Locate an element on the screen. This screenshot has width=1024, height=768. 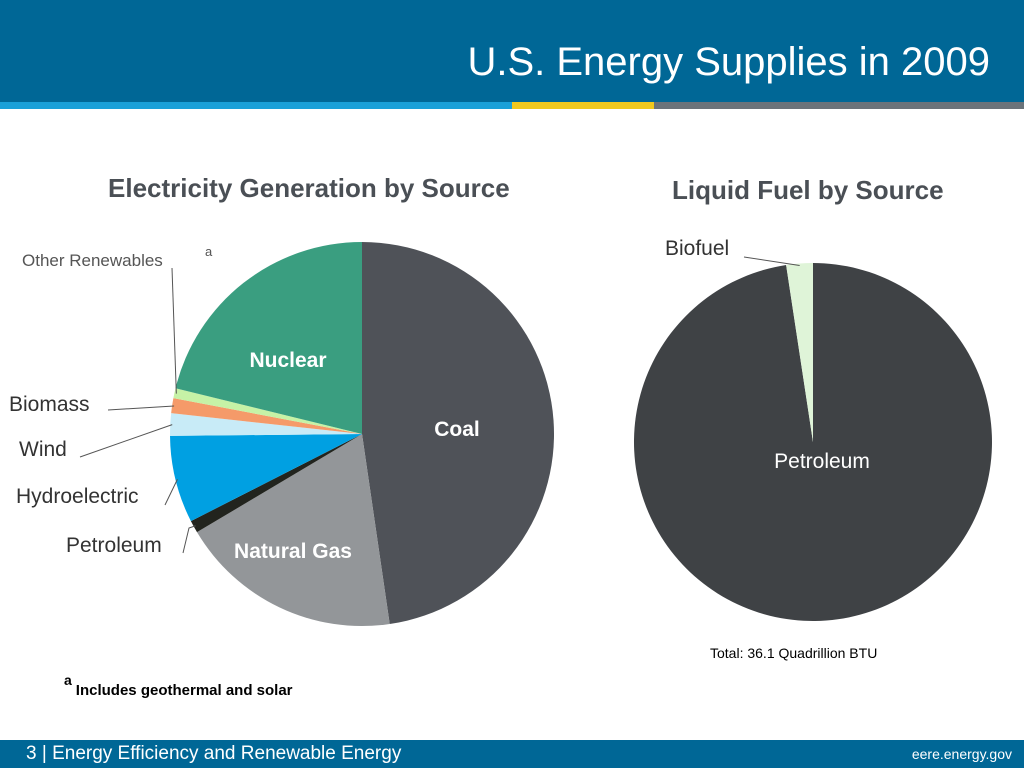
electricity-label-natural-gas: Natural Gas is located at coordinates (293, 551).